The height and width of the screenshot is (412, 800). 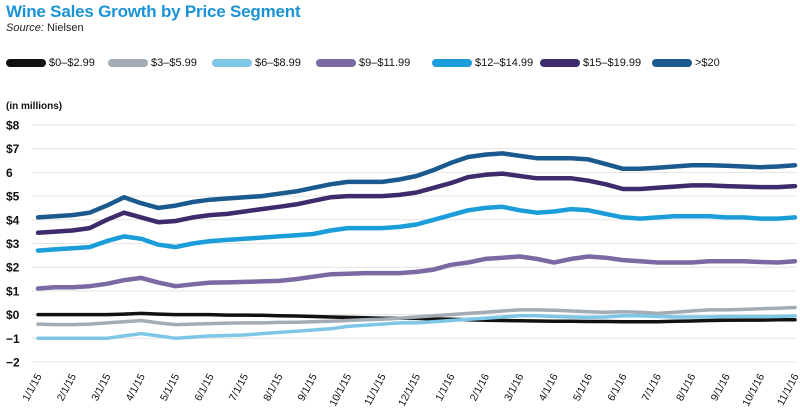 What do you see at coordinates (136, 388) in the screenshot?
I see `x-tick-label: 4/1/15` at bounding box center [136, 388].